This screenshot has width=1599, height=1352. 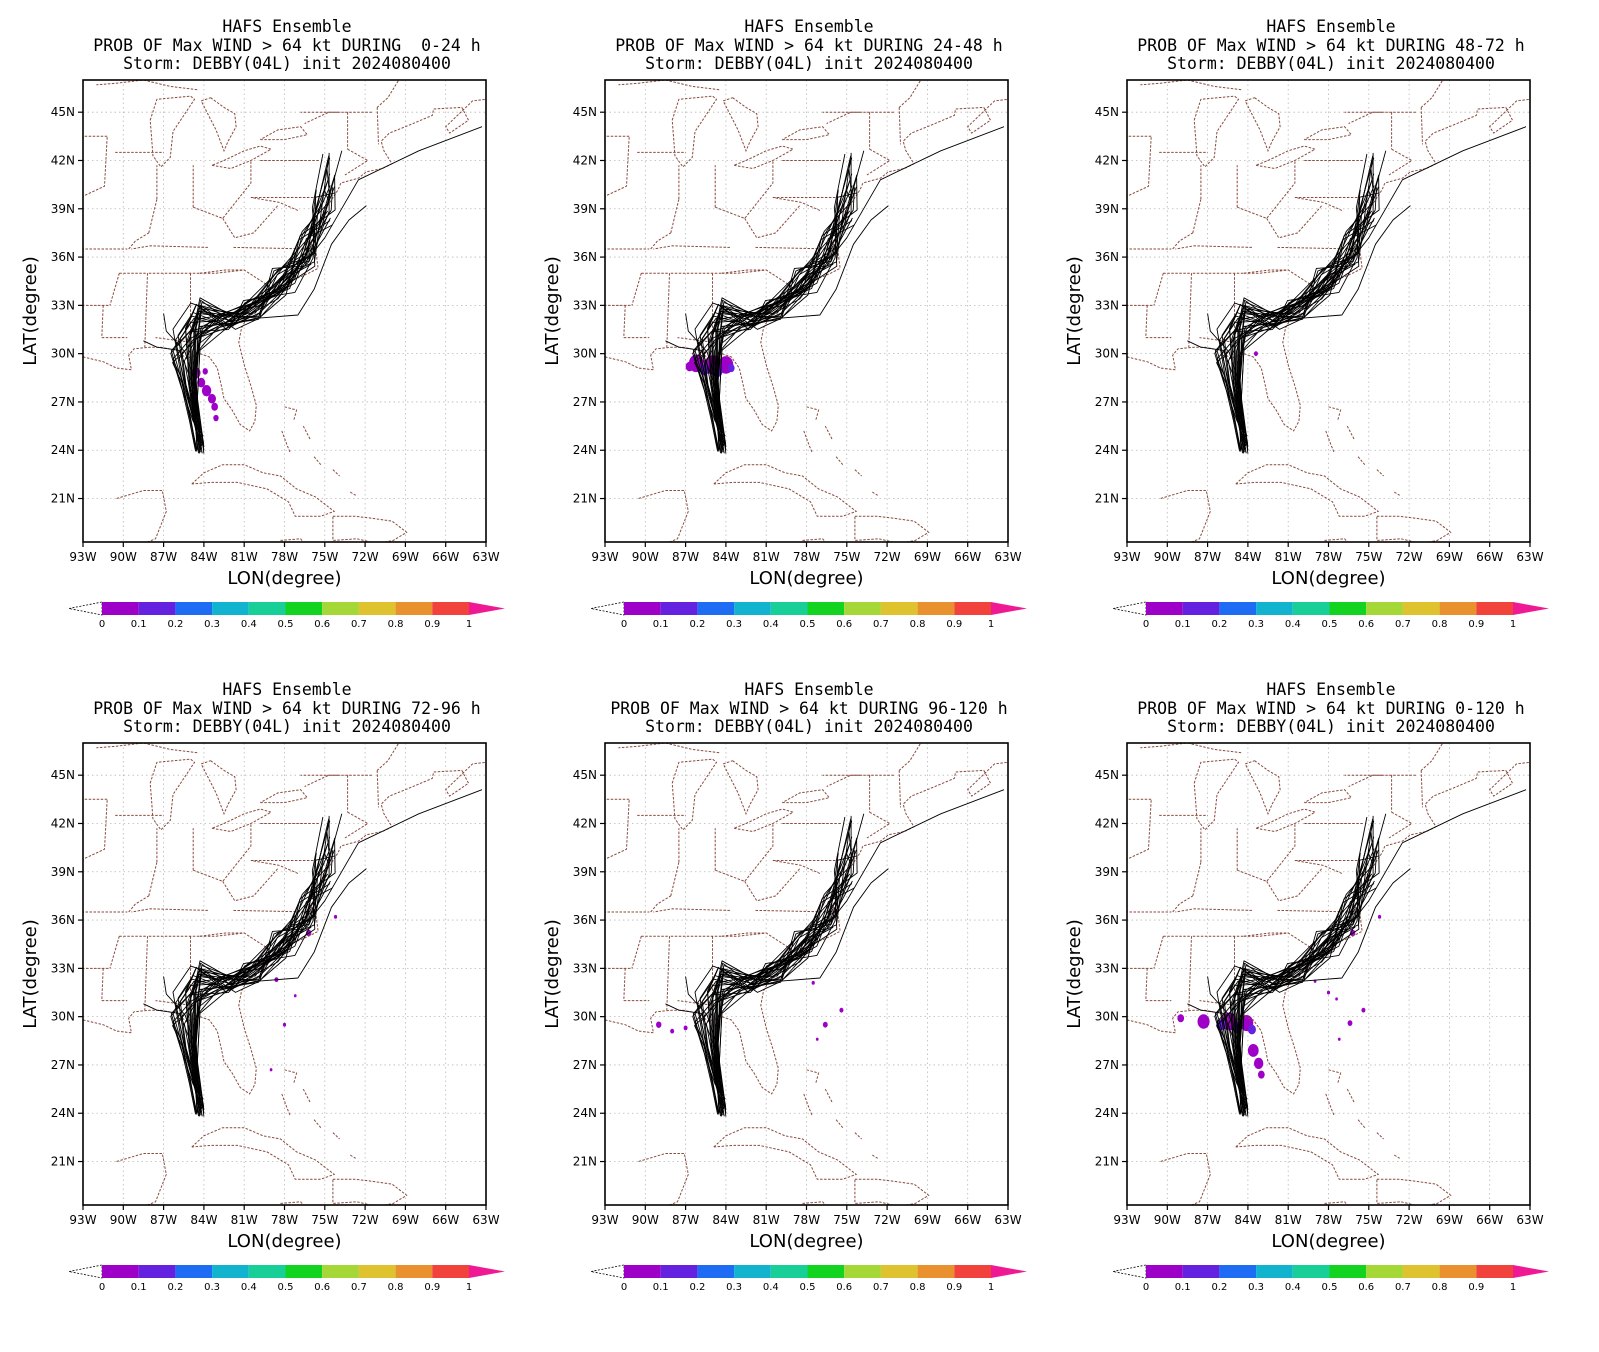 What do you see at coordinates (809, 45) in the screenshot?
I see `panel-title-line2: PROB OF Max WIND > 64 kt DURING 24-48 h` at bounding box center [809, 45].